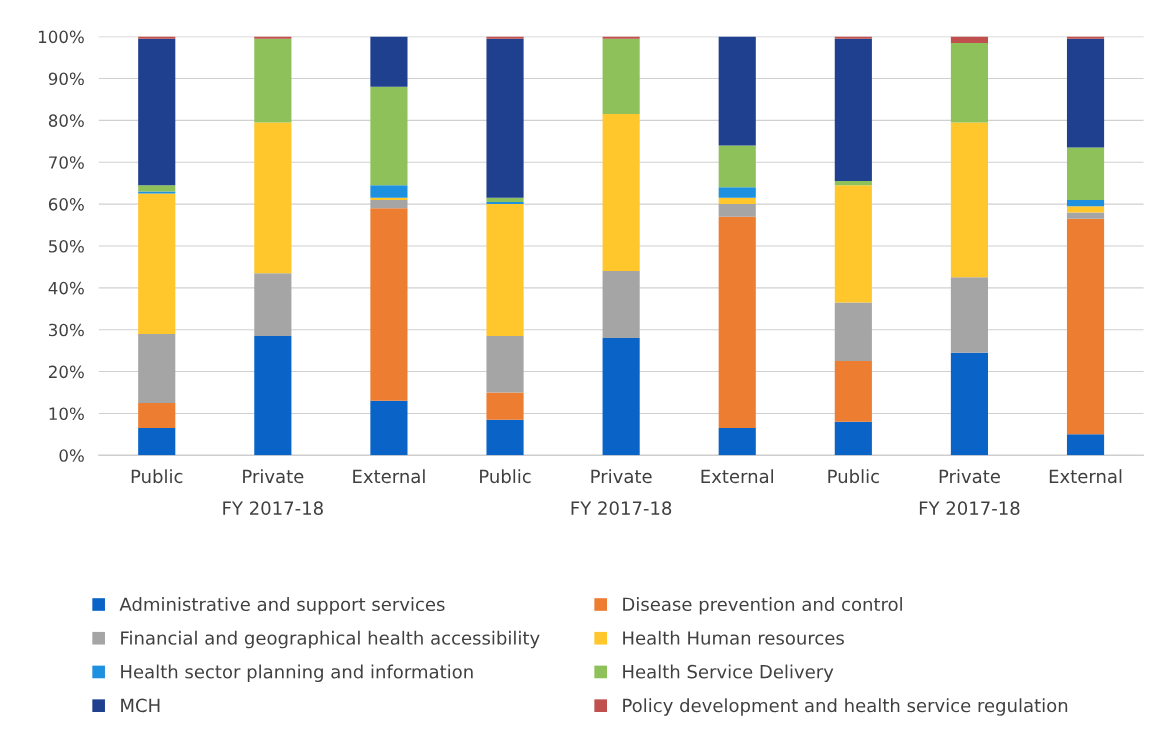  Describe the element at coordinates (66, 79) in the screenshot. I see `y-tick-label: 90%` at that location.